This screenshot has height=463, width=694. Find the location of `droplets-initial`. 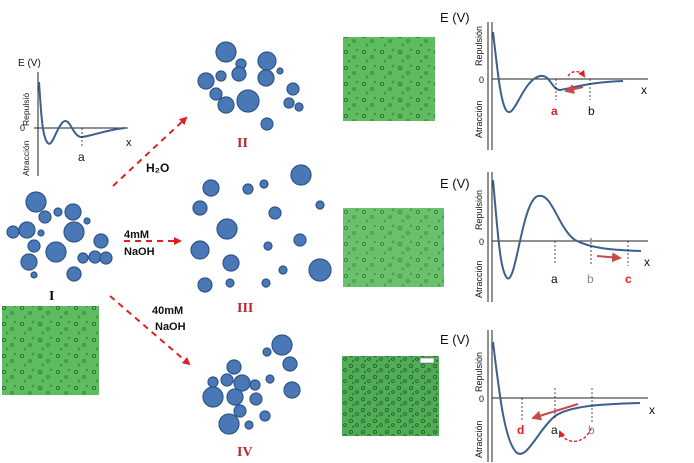

droplets-initial is located at coordinates (59, 236).